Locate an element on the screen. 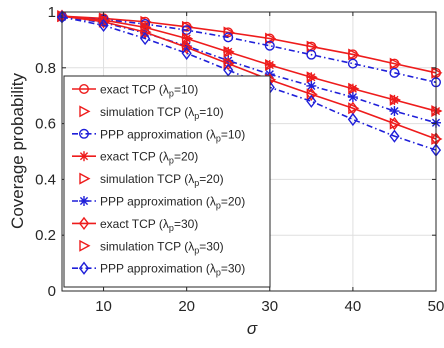 The width and height of the screenshot is (444, 348). legend-item: PPP approximation (λp=30) is located at coordinates (158, 269).